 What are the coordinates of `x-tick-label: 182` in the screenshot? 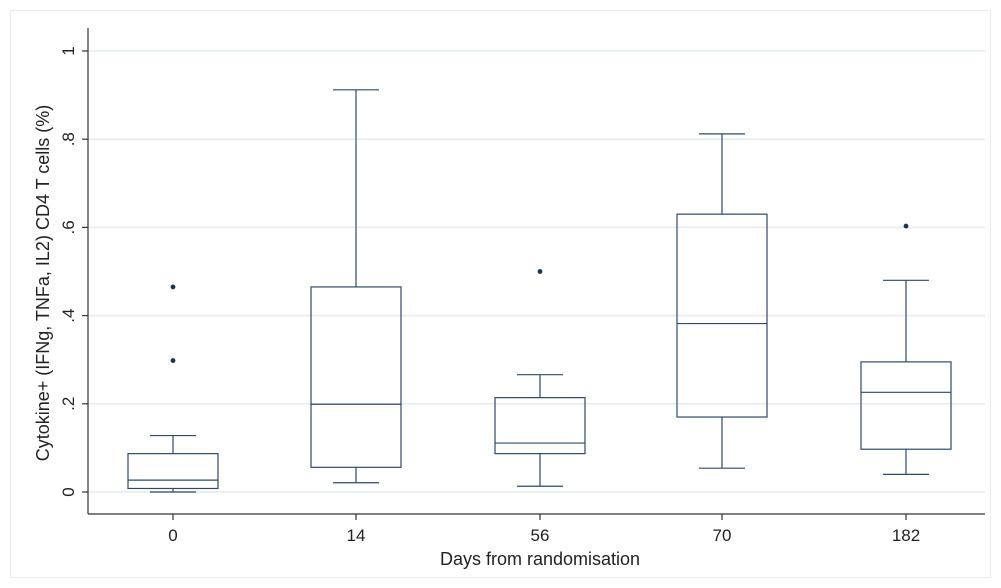 It's located at (906, 535).